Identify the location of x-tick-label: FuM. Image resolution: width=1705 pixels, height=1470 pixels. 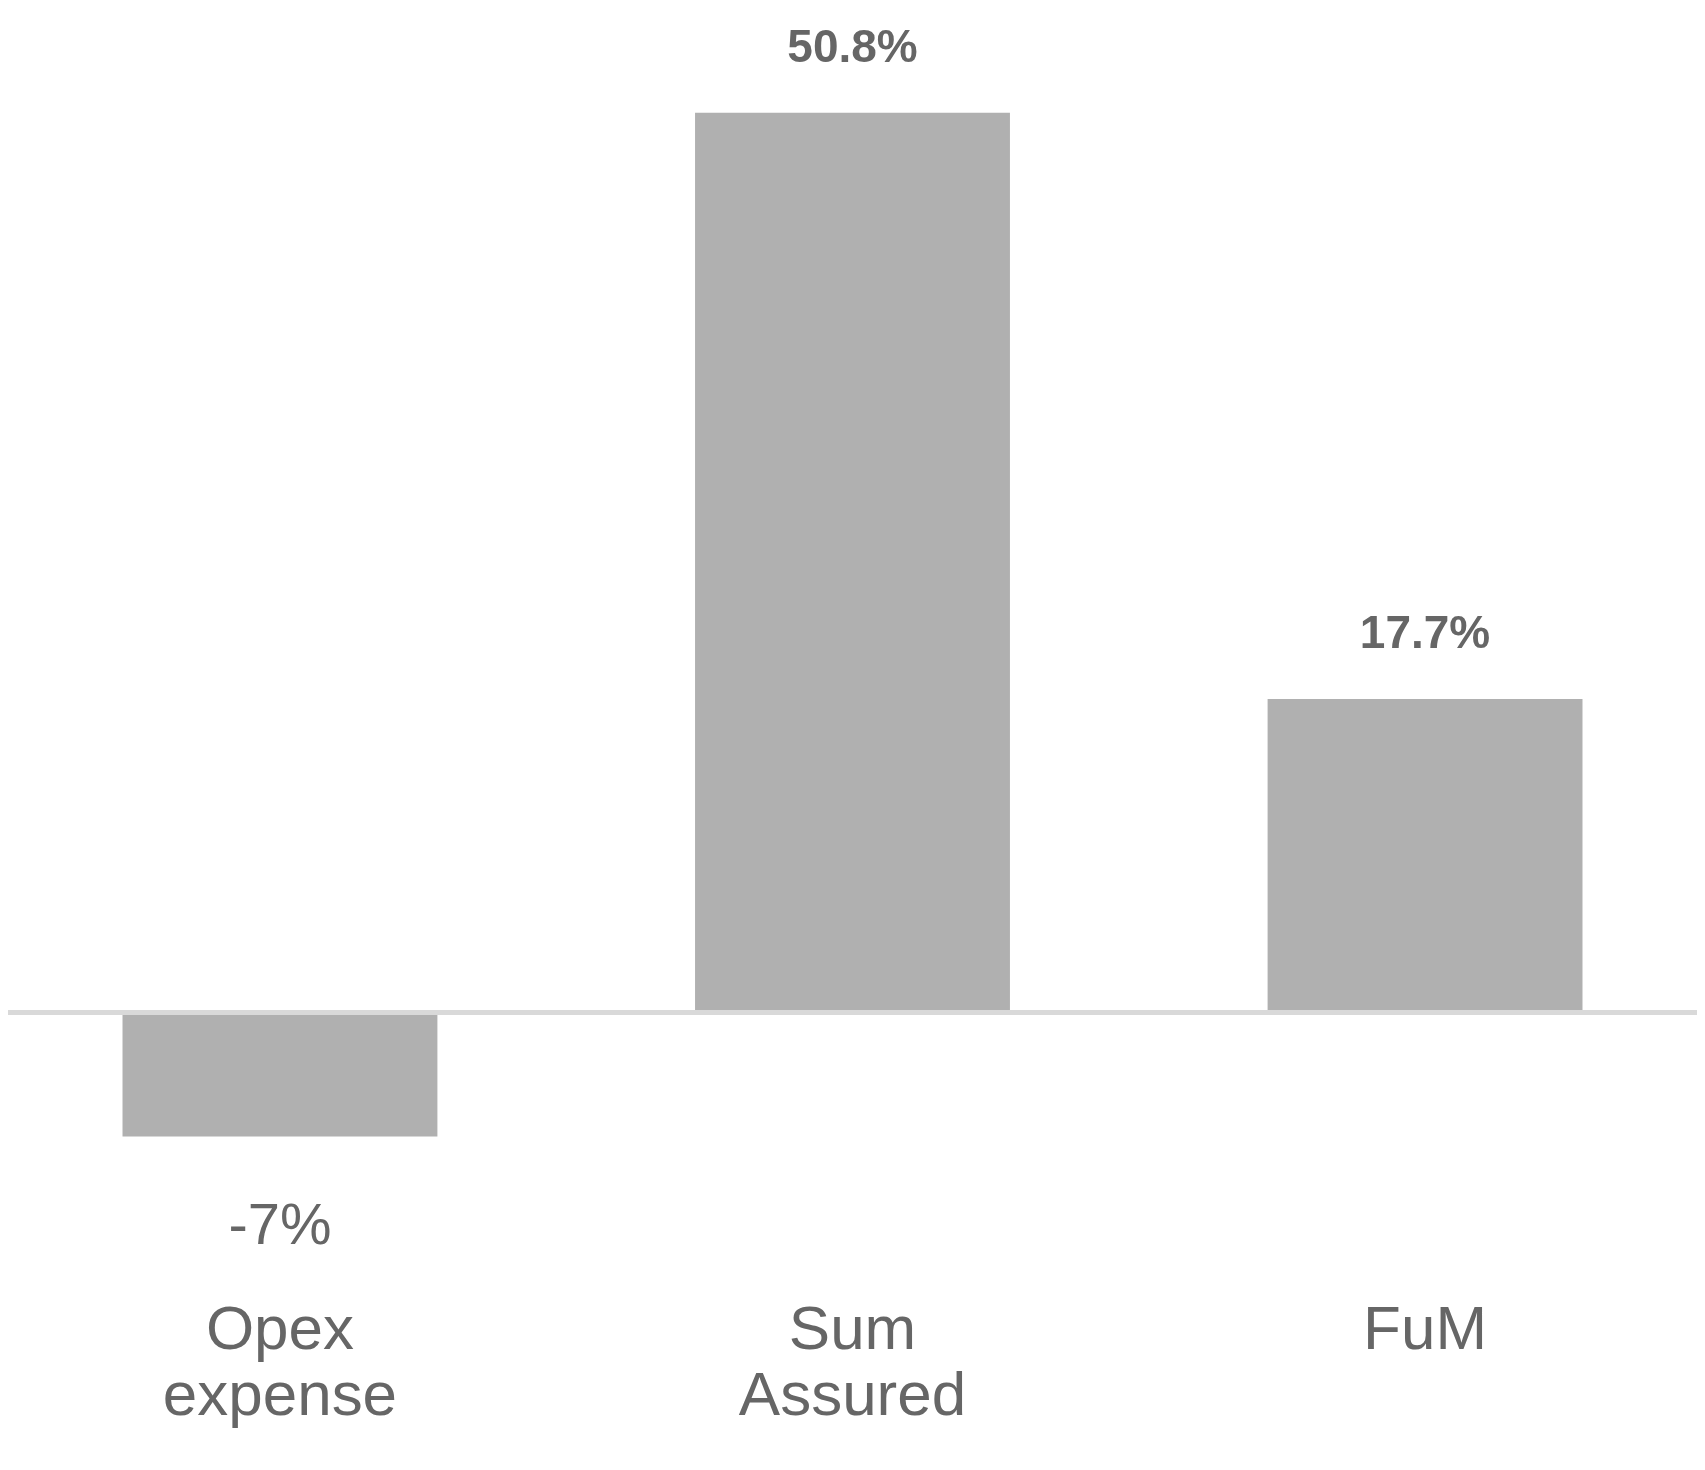
(1425, 1328).